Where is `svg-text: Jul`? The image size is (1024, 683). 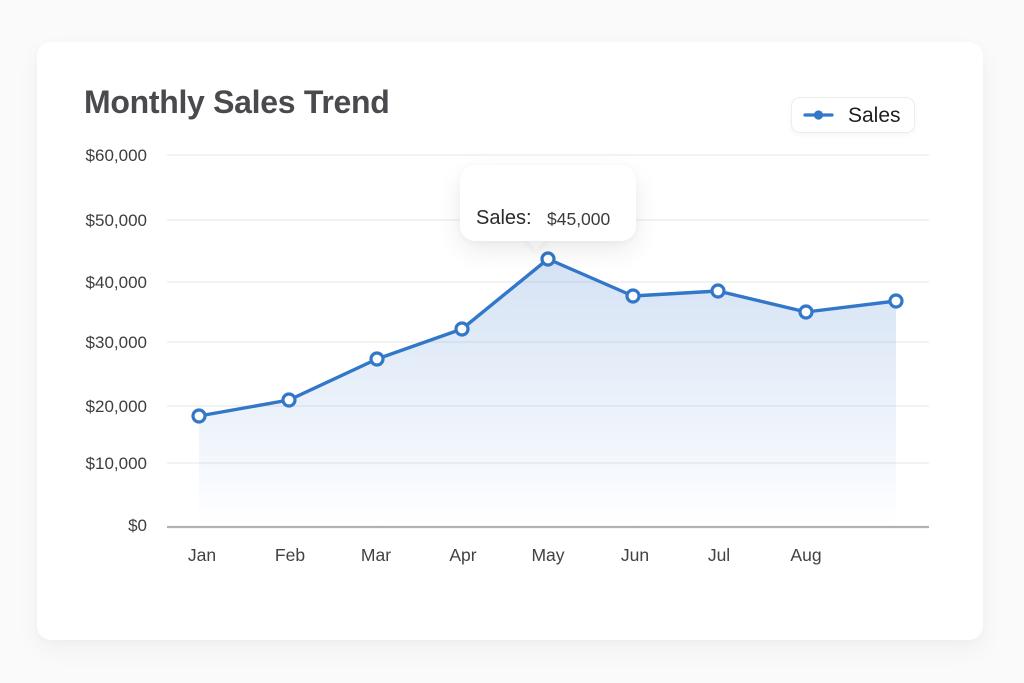
svg-text: Jul is located at coordinates (719, 555).